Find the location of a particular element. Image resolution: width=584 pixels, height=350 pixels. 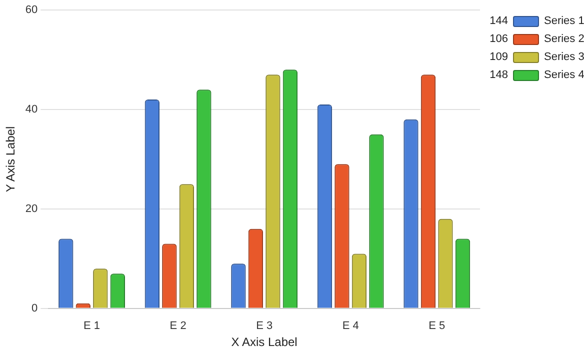

y-tick-label: 0 is located at coordinates (35, 308).